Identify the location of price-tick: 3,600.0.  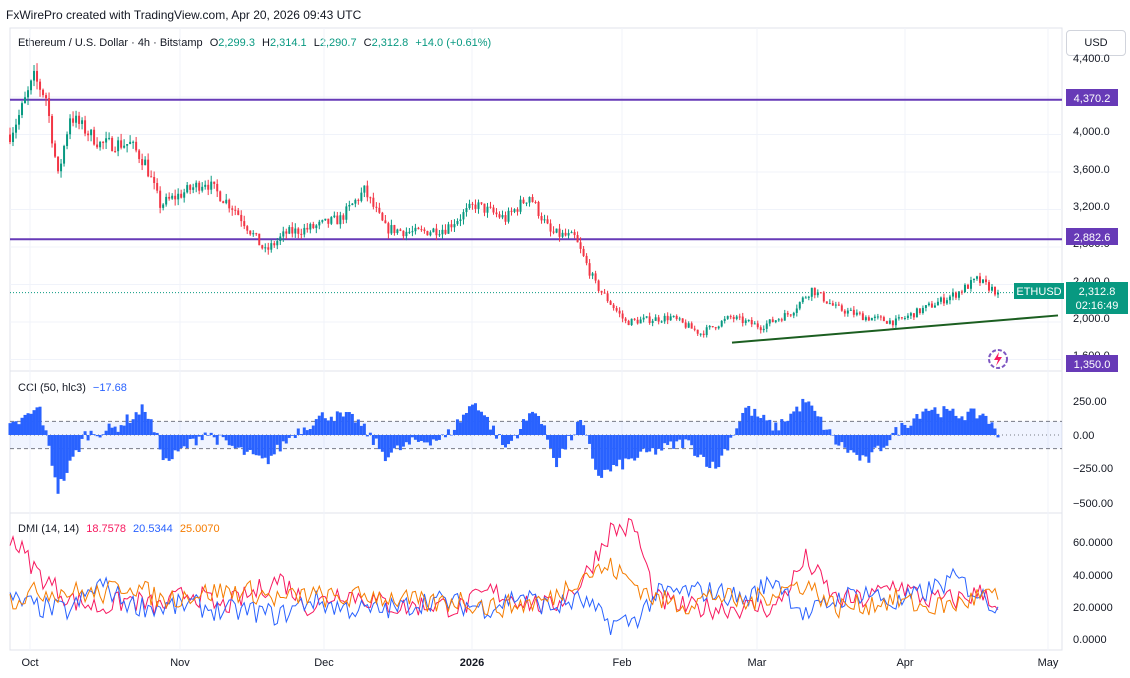
(1091, 170).